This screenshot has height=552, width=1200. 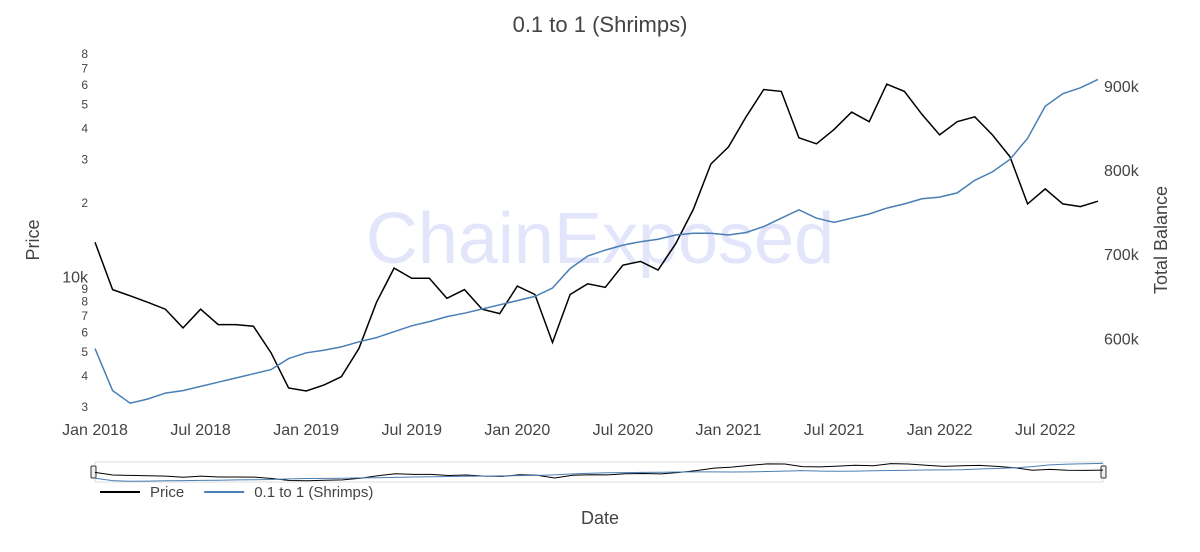 What do you see at coordinates (95, 430) in the screenshot?
I see `x-tick-label: Jan 2018` at bounding box center [95, 430].